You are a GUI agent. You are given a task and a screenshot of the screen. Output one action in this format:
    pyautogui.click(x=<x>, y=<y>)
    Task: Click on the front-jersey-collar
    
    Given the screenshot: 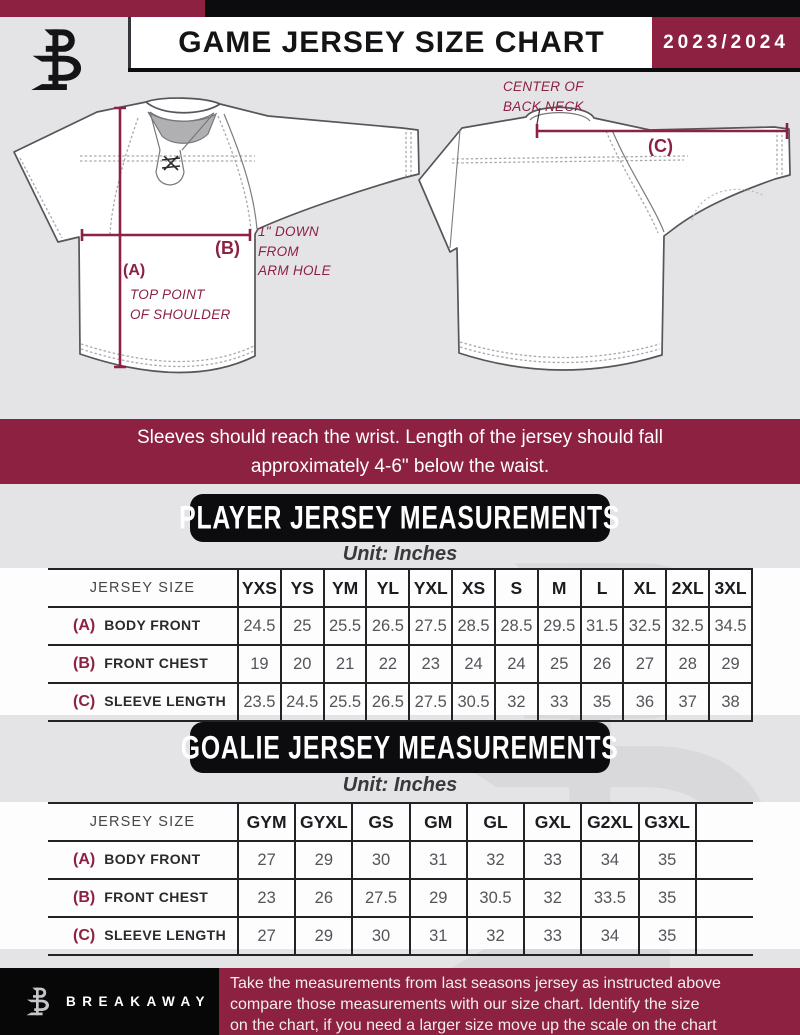 What is the action you would take?
    pyautogui.click(x=183, y=143)
    